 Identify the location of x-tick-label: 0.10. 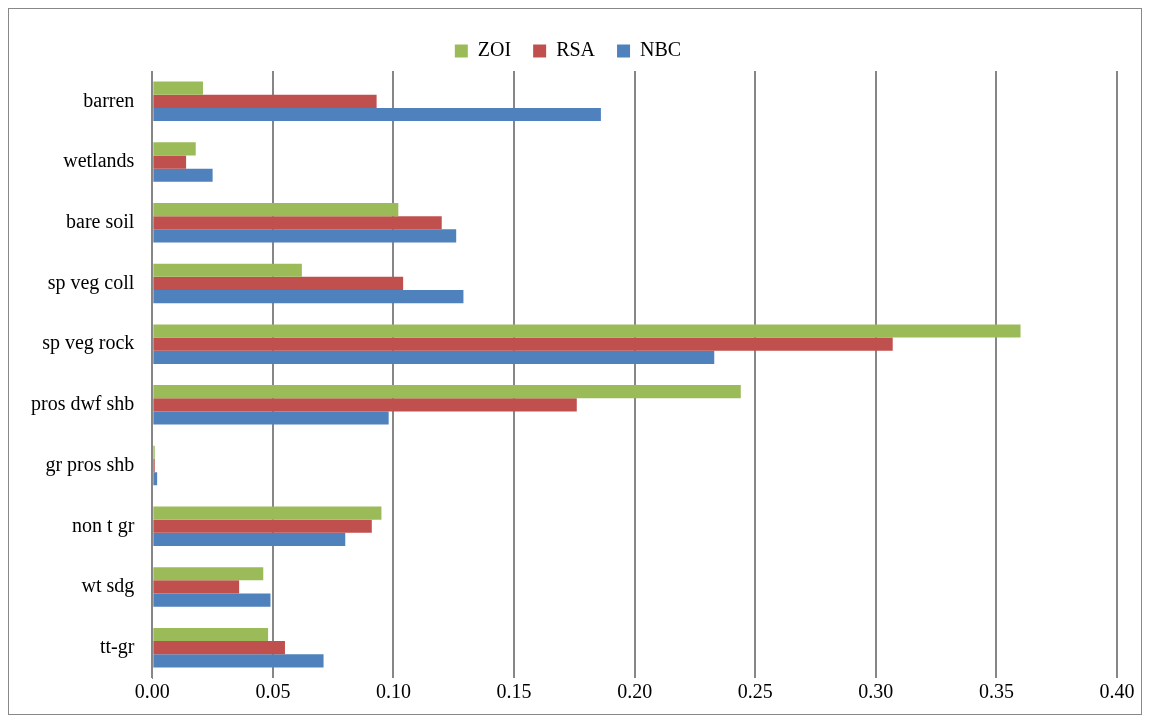
(393, 691).